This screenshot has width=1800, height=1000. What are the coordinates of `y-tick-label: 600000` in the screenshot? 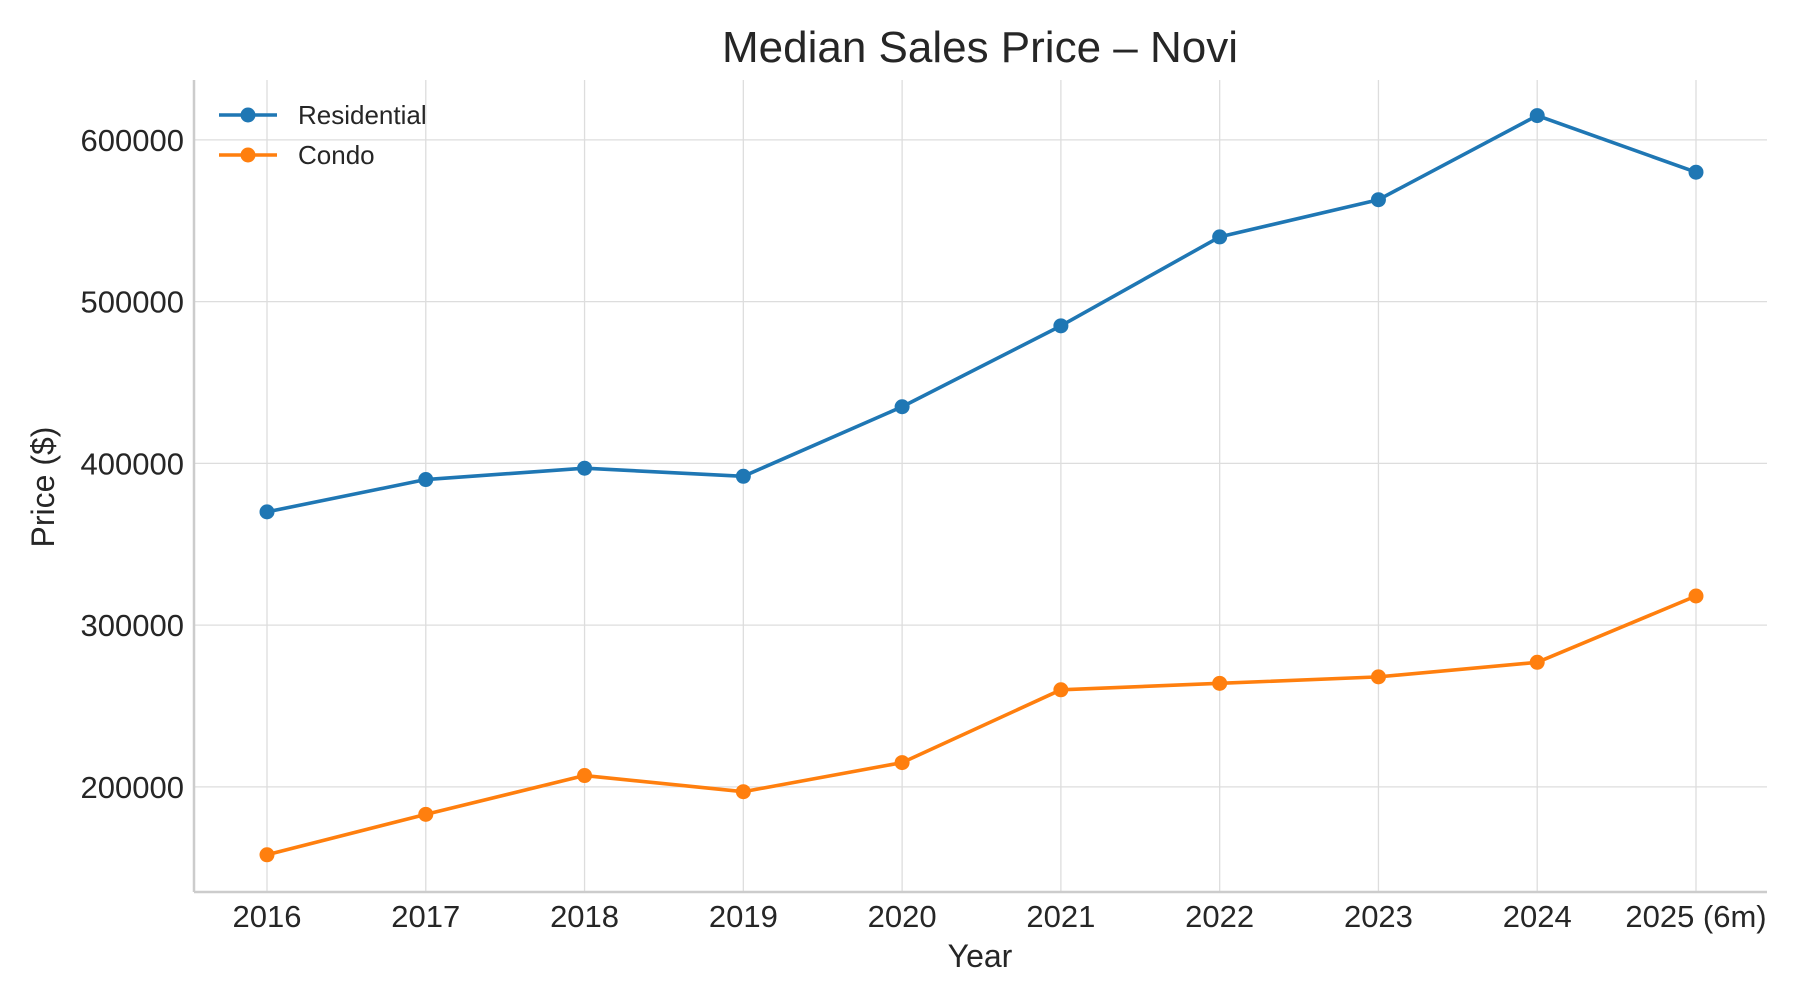 It's located at (132, 140).